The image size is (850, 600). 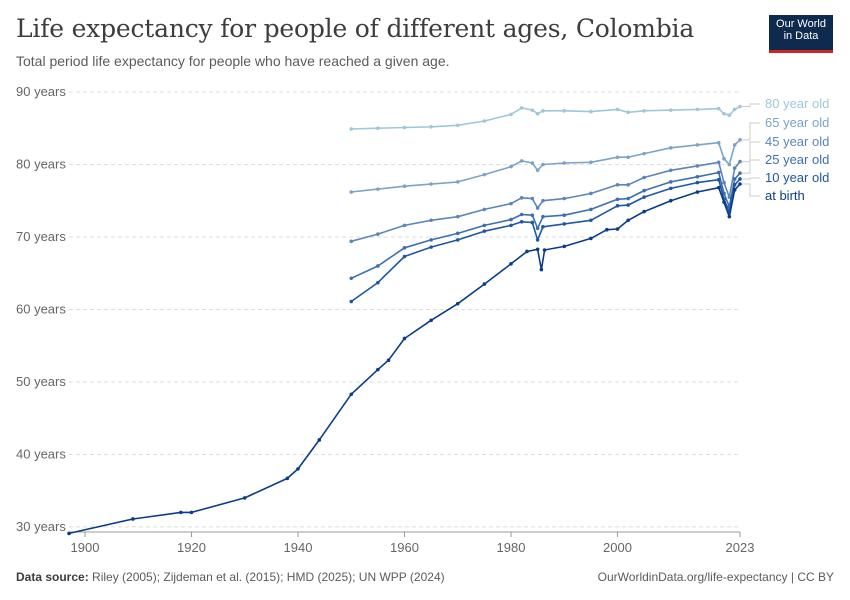 I want to click on series-line-80-year-old, so click(x=546, y=117).